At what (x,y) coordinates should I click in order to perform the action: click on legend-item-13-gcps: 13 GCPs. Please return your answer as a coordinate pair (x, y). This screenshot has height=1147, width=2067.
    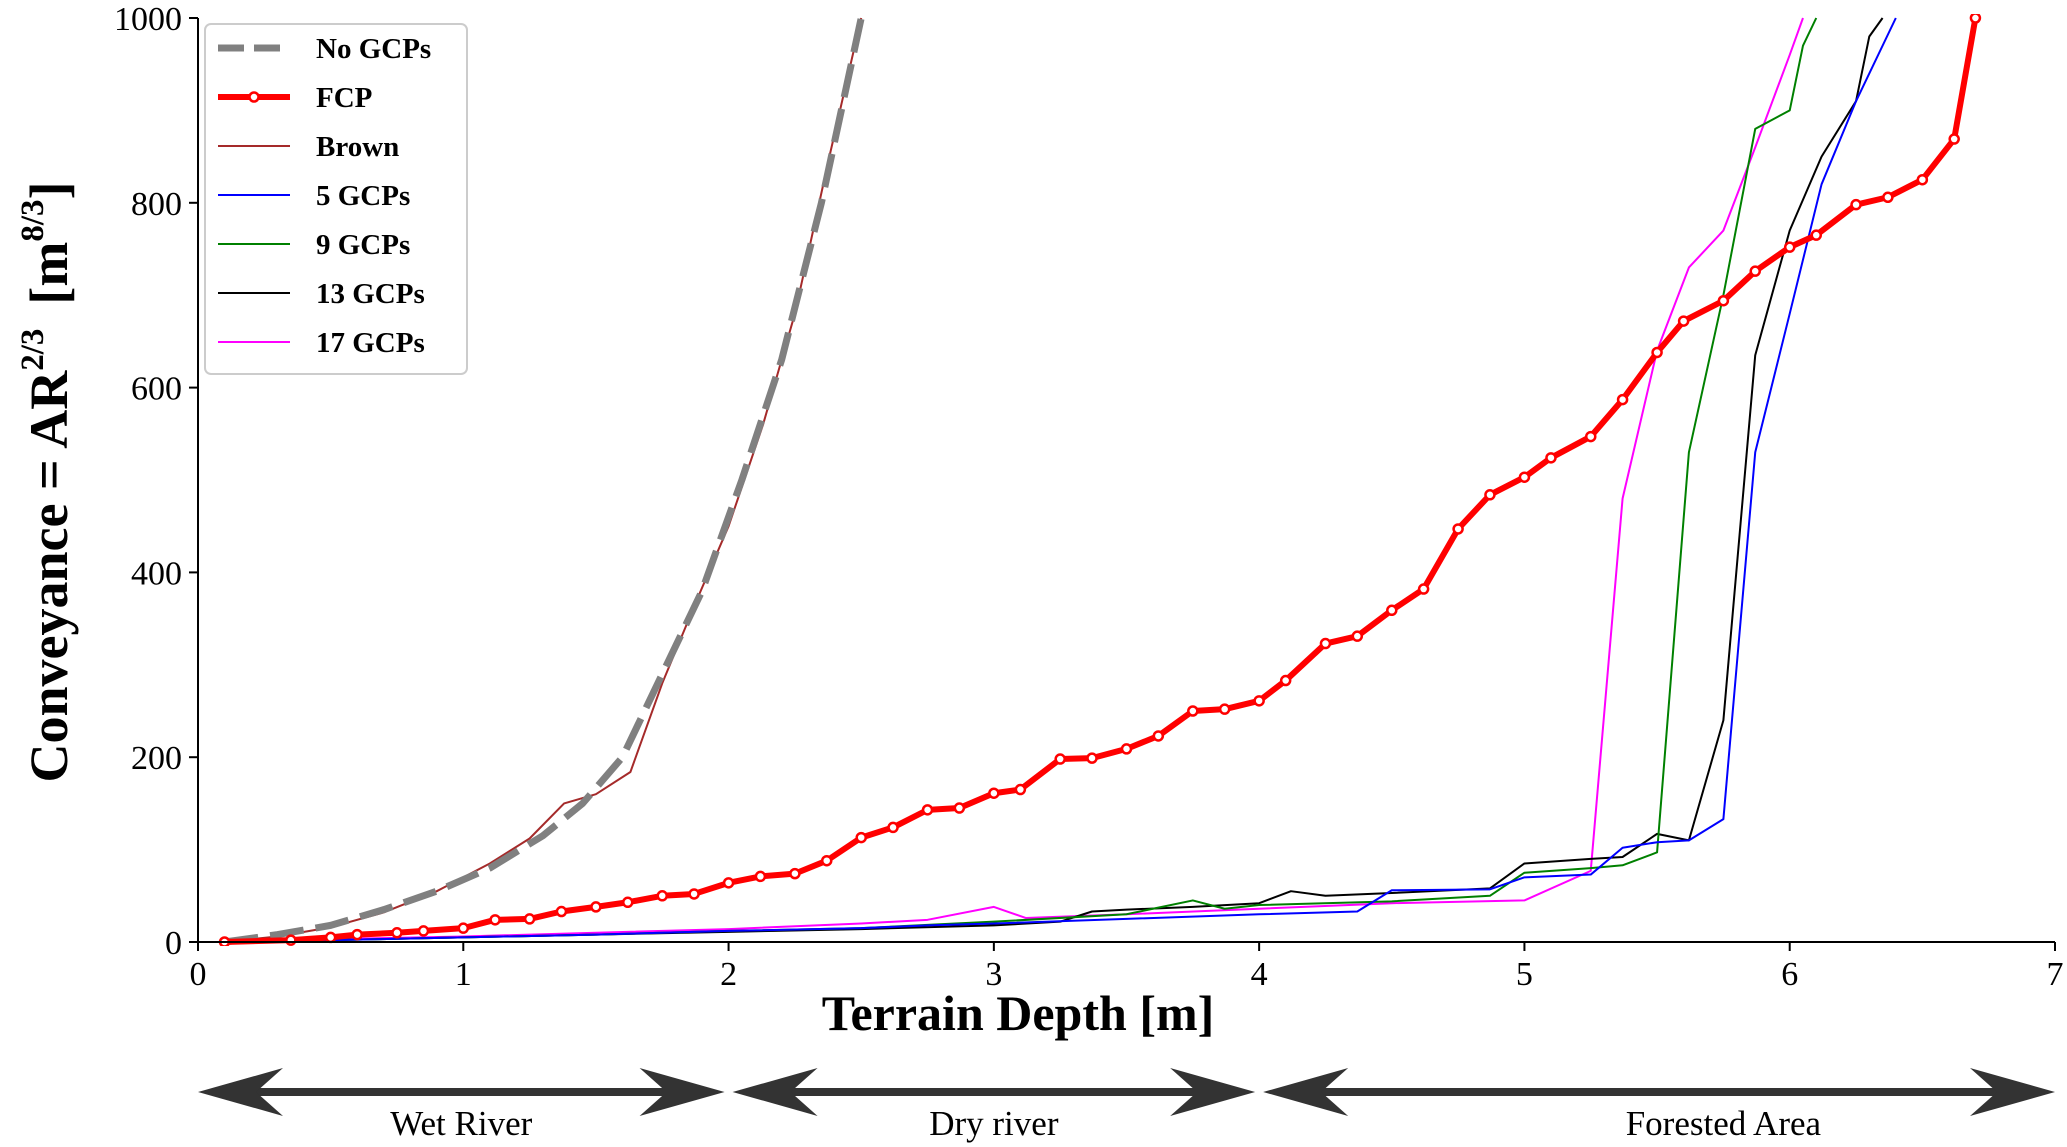
    Looking at the image, I should click on (321, 294).